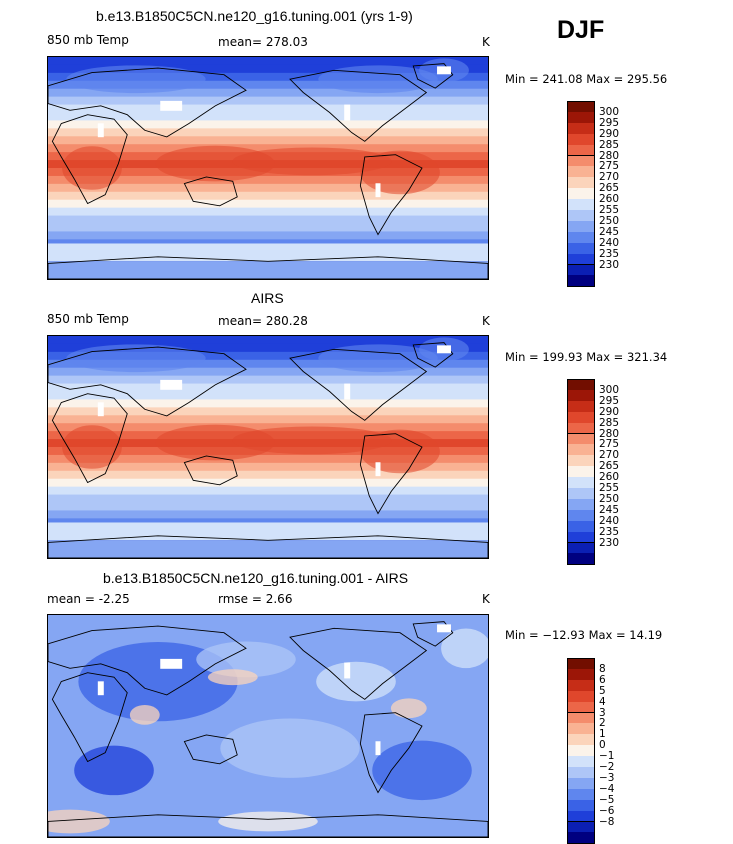 The image size is (733, 844). Describe the element at coordinates (486, 42) in the screenshot. I see `panel-1-units: K` at that location.